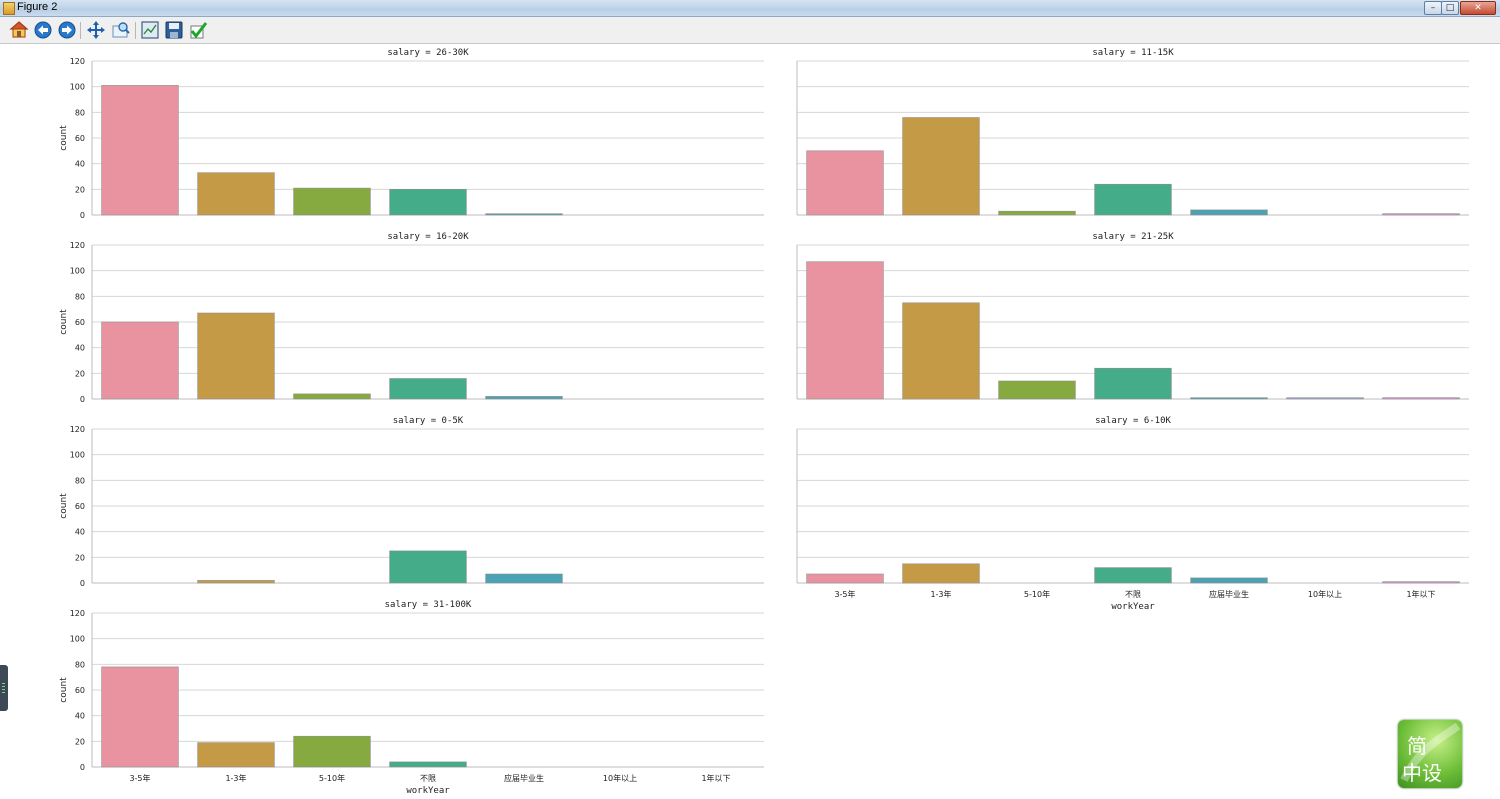 This screenshot has width=1500, height=799. I want to click on x-tick-label: 1年以下, so click(1420, 594).